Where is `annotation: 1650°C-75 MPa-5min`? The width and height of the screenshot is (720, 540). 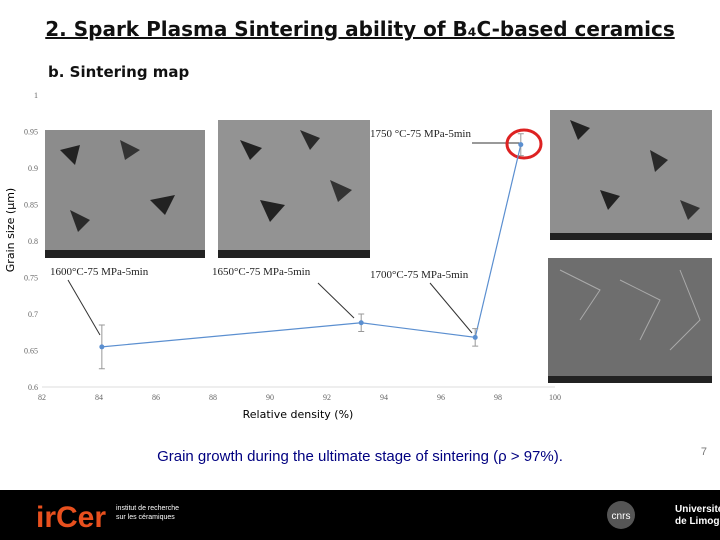 annotation: 1650°C-75 MPa-5min is located at coordinates (261, 272).